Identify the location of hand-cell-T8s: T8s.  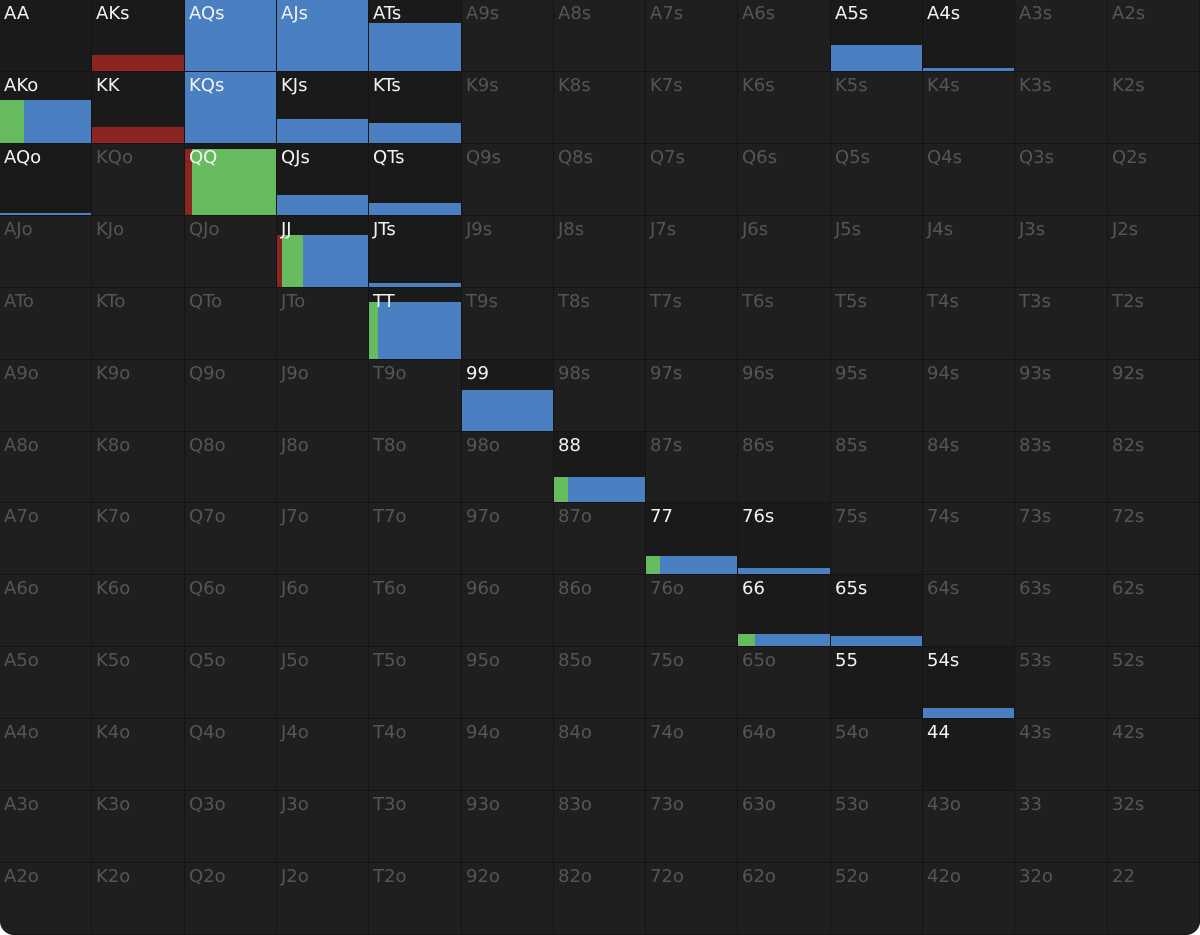
(600, 324).